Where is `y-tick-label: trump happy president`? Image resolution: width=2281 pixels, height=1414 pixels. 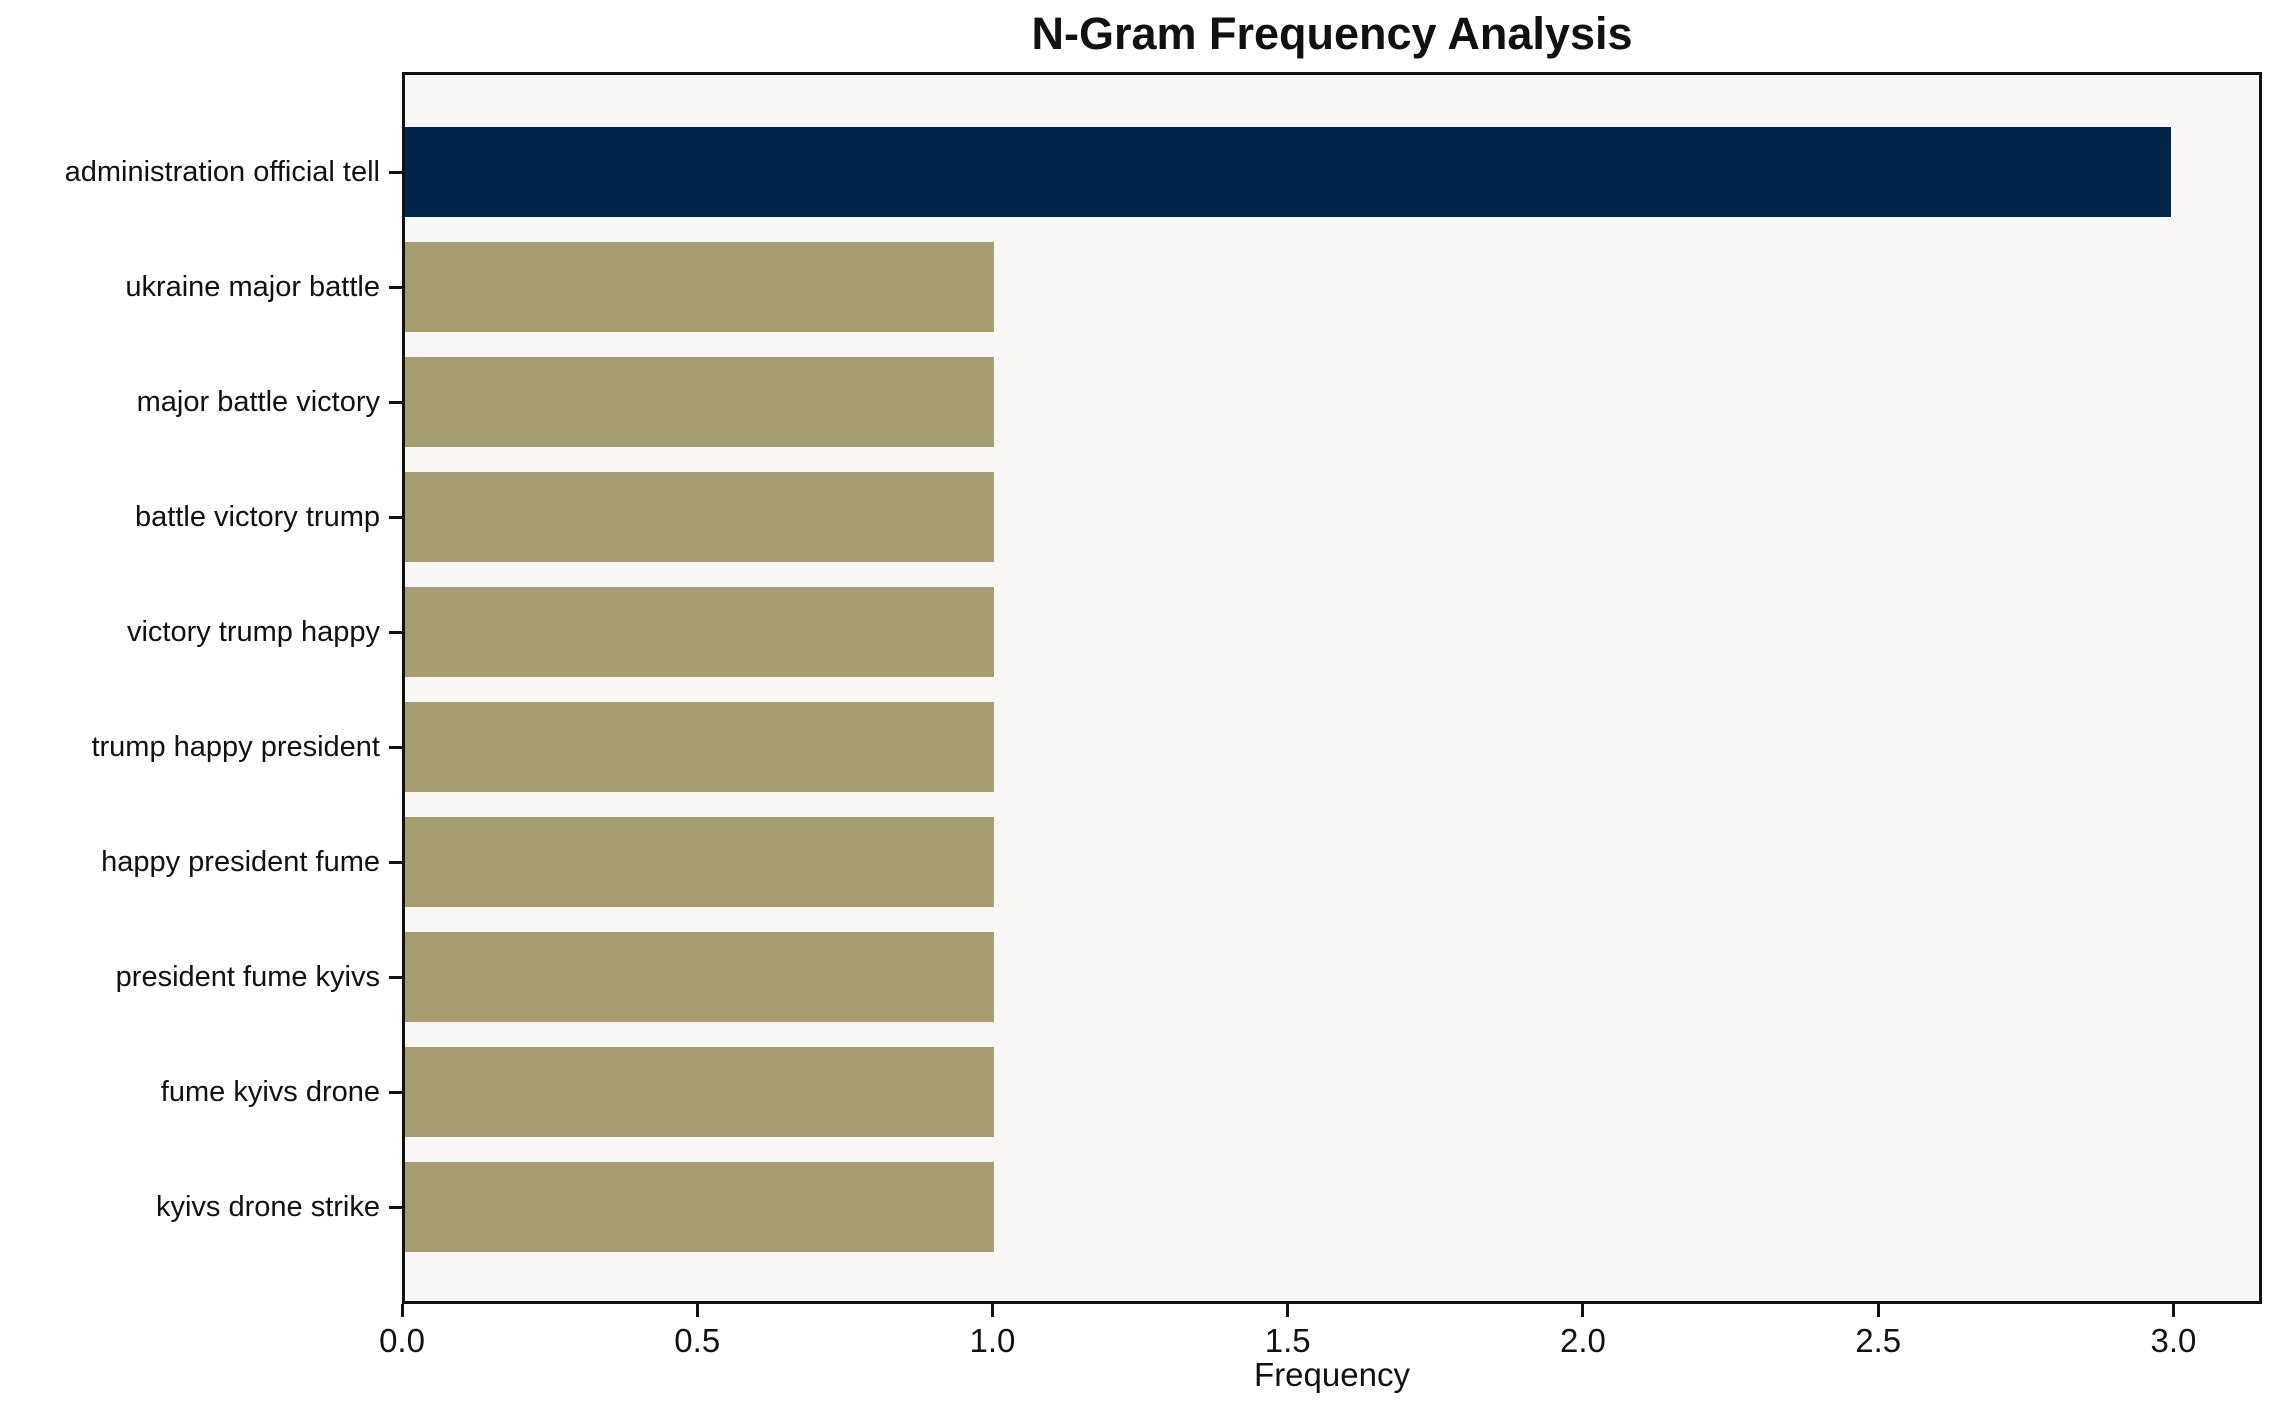 y-tick-label: trump happy president is located at coordinates (235, 747).